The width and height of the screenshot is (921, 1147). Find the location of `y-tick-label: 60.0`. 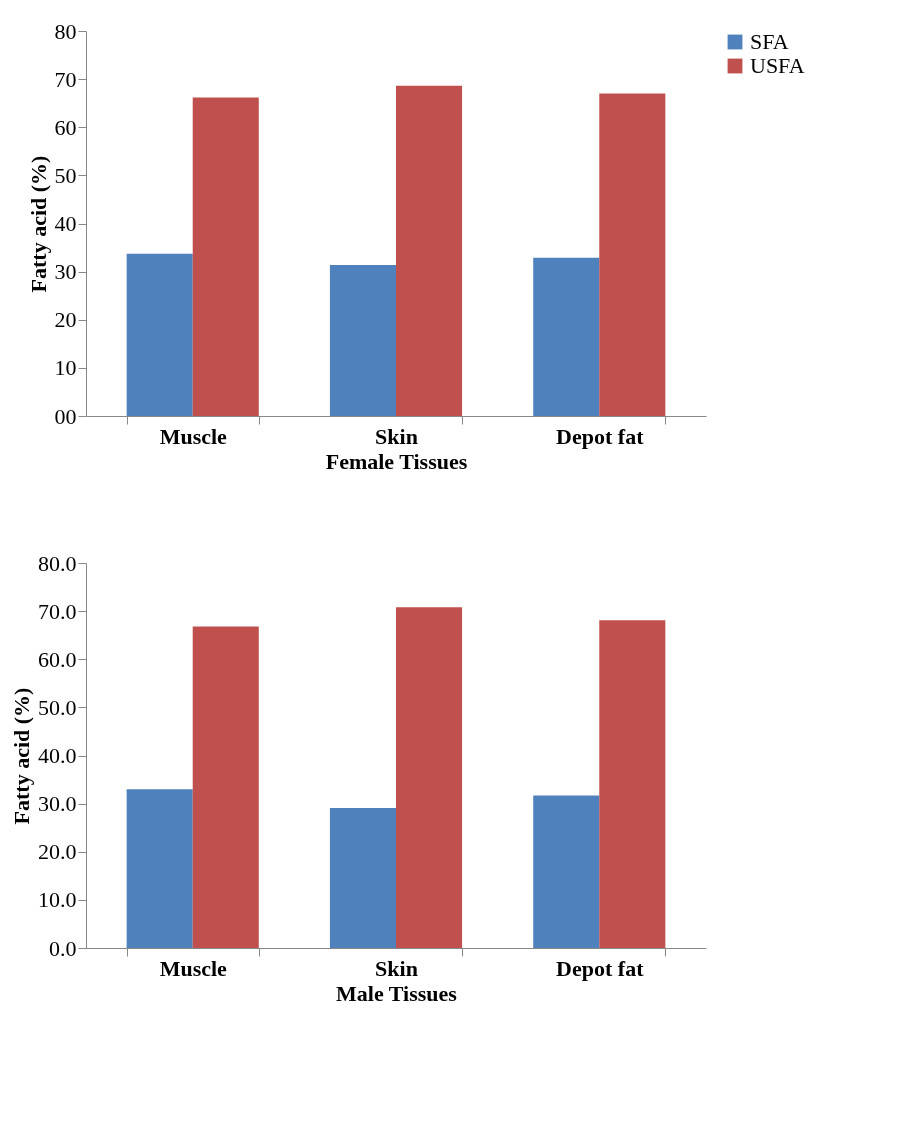

y-tick-label: 60.0 is located at coordinates (57, 659).